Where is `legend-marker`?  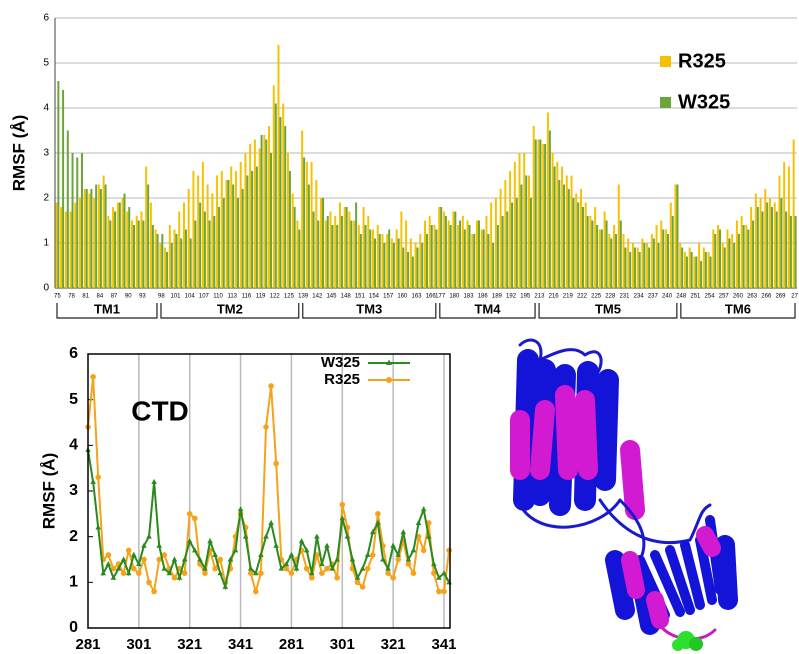
legend-marker is located at coordinates (389, 362).